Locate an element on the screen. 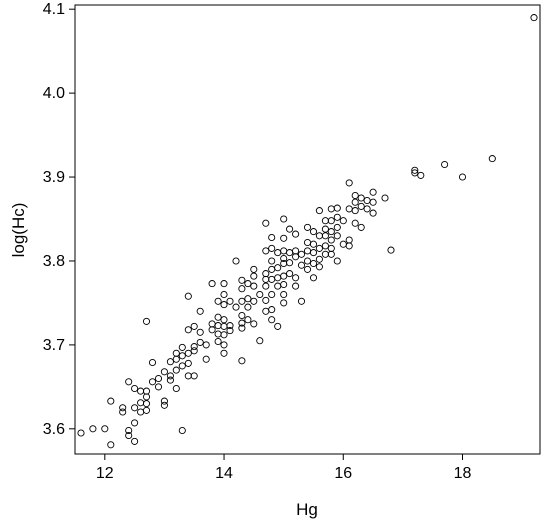  x-axis-label: Hg is located at coordinates (307, 509).